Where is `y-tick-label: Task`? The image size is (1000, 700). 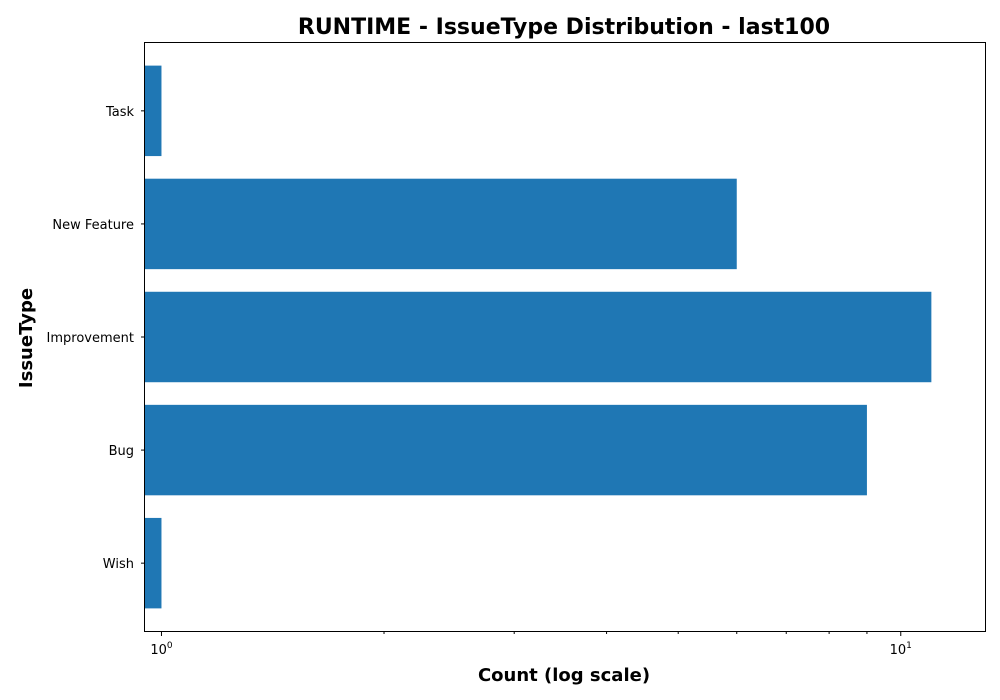
y-tick-label: Task is located at coordinates (120, 112).